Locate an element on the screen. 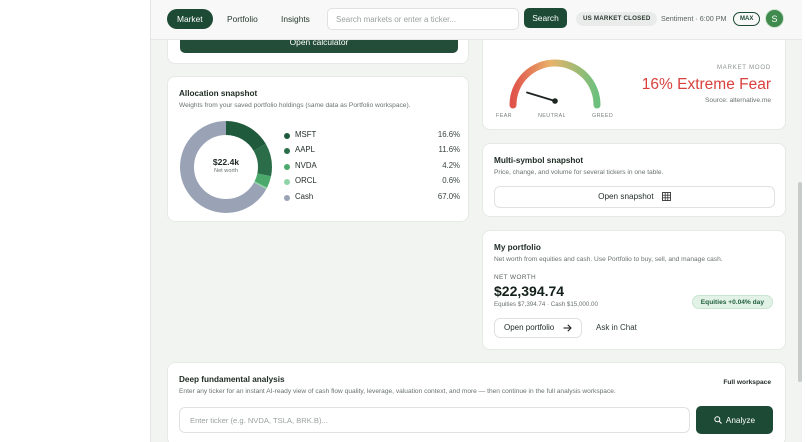 The image size is (806, 442). scrollbar is located at coordinates (800, 241).